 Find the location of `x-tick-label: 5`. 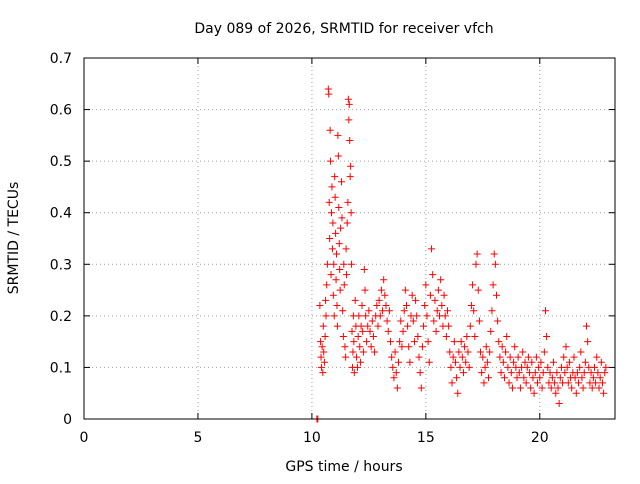

x-tick-label: 5 is located at coordinates (197, 438).